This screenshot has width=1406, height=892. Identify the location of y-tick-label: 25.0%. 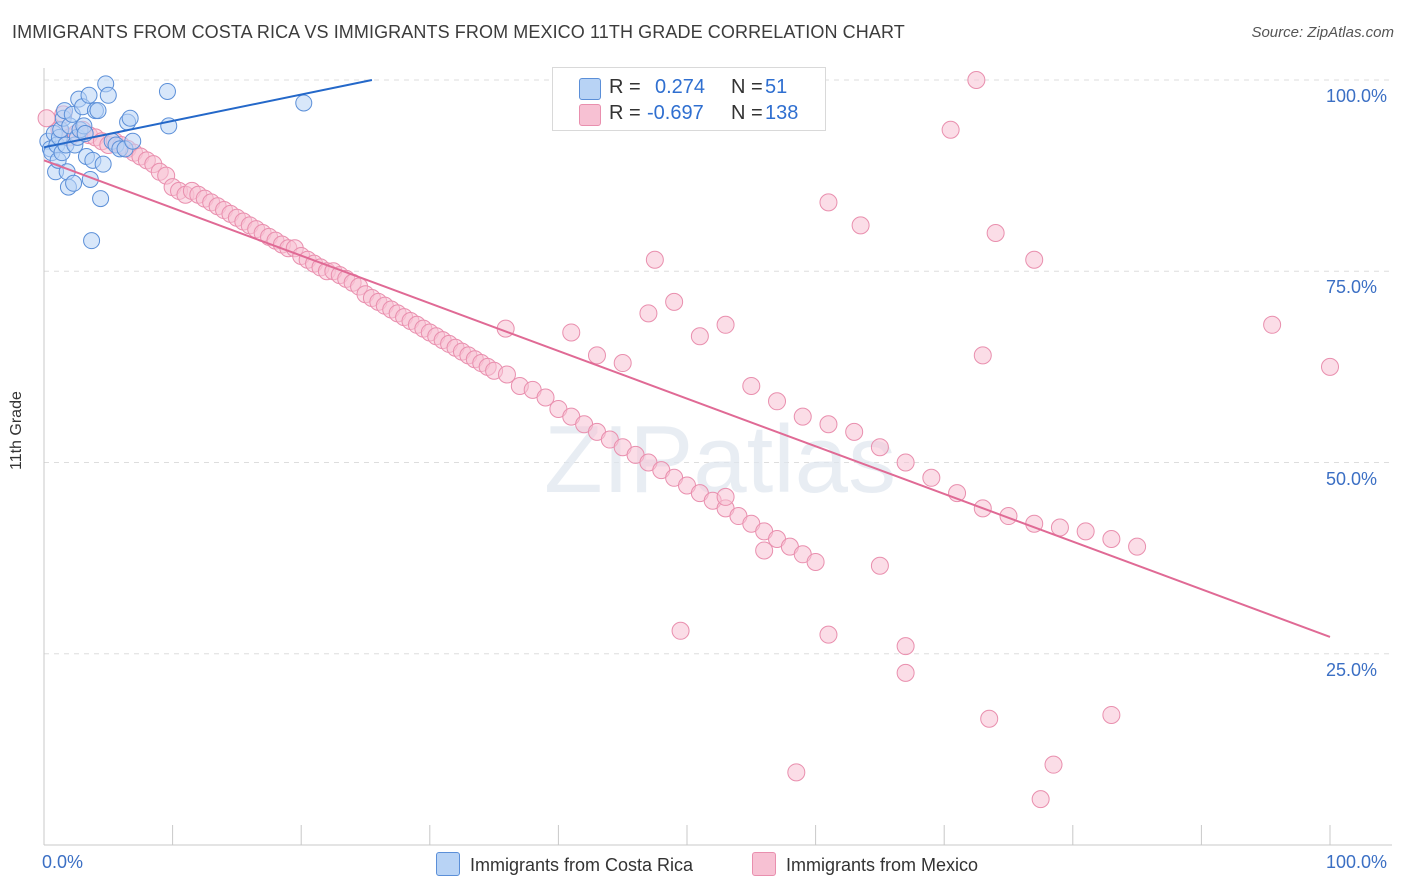
(1352, 669).